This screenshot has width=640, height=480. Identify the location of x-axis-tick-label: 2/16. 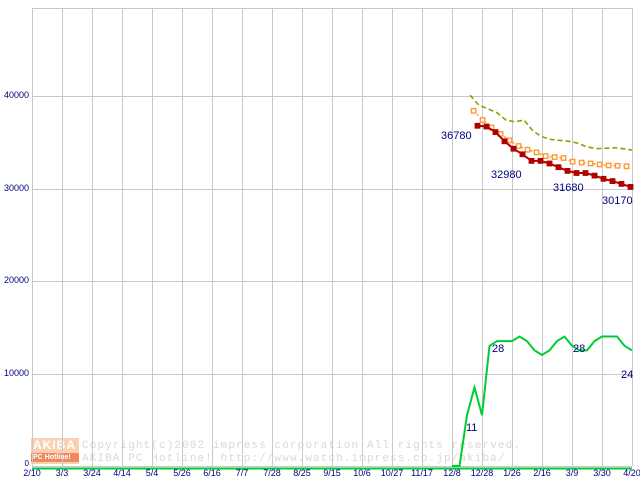
(542, 473).